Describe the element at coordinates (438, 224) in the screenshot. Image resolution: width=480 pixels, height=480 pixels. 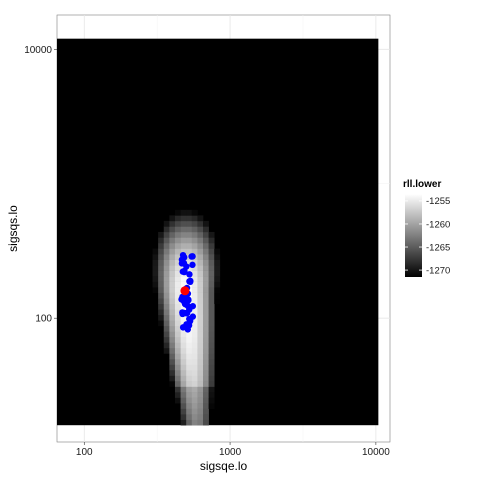
I see `legend-label: -1260` at that location.